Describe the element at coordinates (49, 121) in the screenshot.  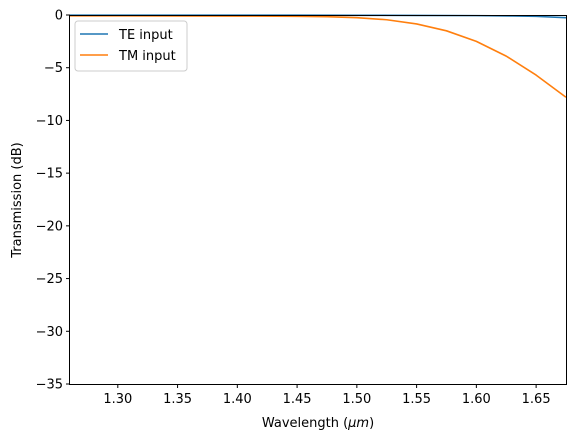
I see `y-tick-label: −10` at that location.